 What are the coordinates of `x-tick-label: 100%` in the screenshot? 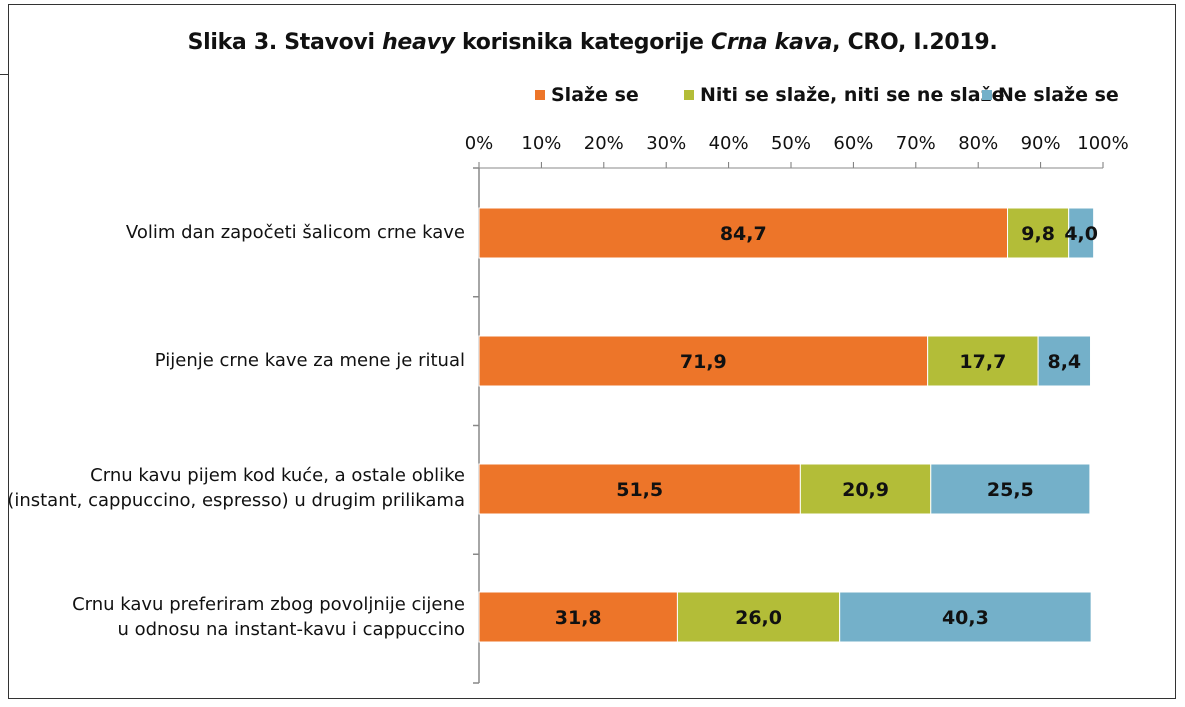 It's located at (1102, 143).